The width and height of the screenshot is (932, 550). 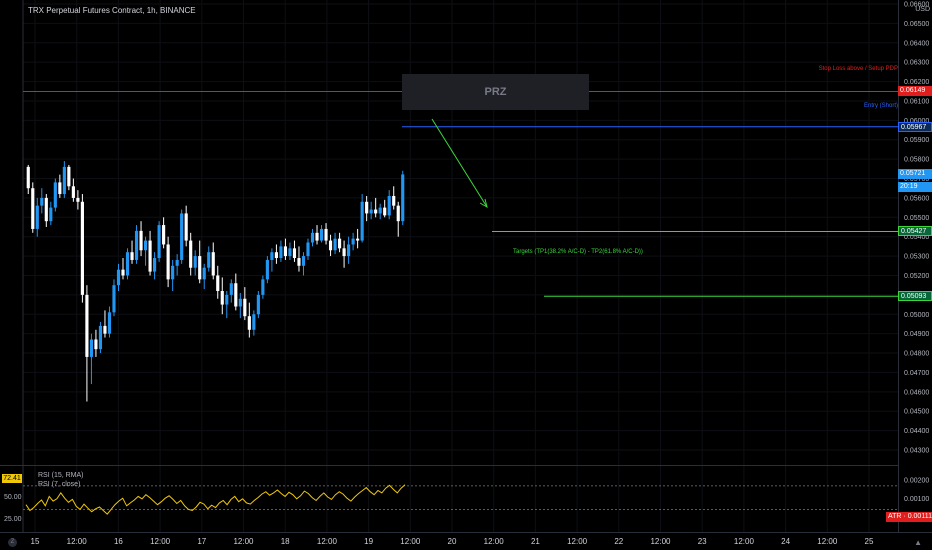 What do you see at coordinates (916, 218) in the screenshot?
I see `price-tick: 0.05500` at bounding box center [916, 218].